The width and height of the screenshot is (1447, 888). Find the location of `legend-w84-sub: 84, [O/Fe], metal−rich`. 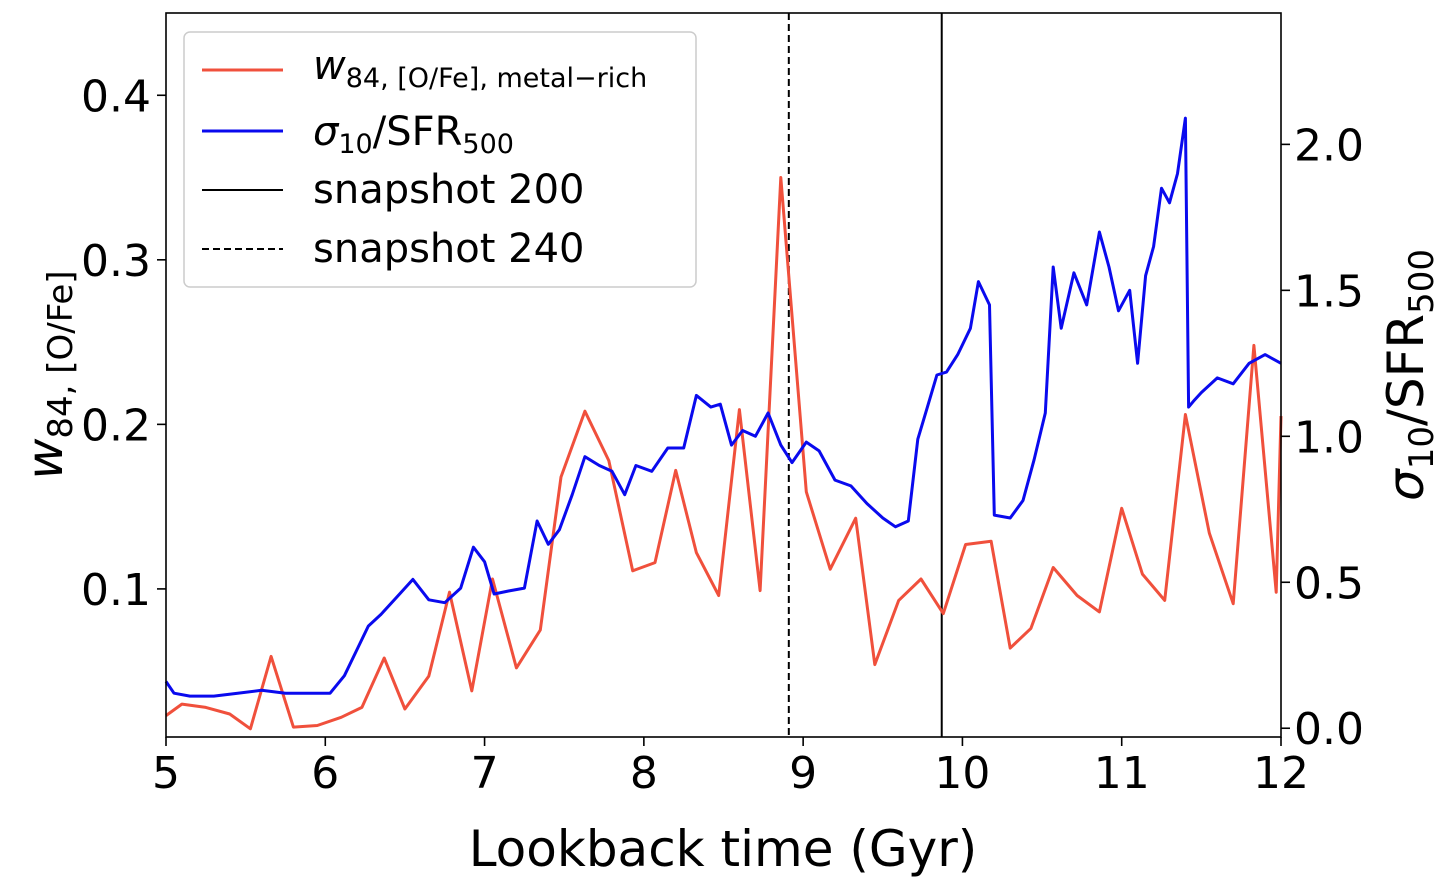

legend-w84-sub: 84, [O/Fe], metal−rich is located at coordinates (497, 78).